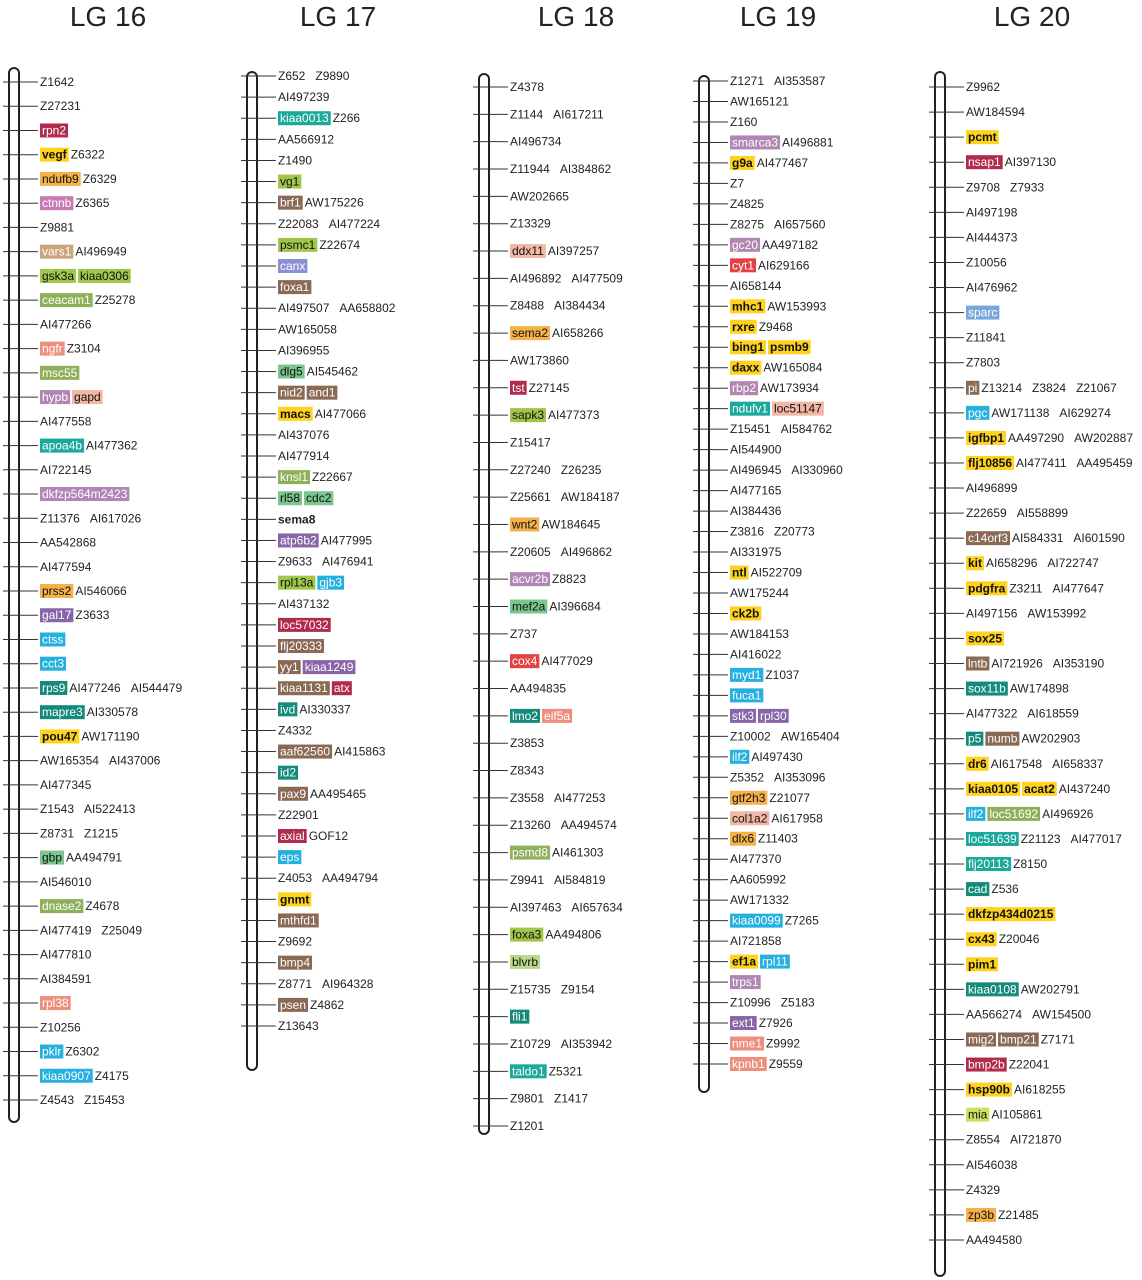 This screenshot has height=1280, width=1142. What do you see at coordinates (367, 308) in the screenshot?
I see `marker-label: AA658802` at bounding box center [367, 308].